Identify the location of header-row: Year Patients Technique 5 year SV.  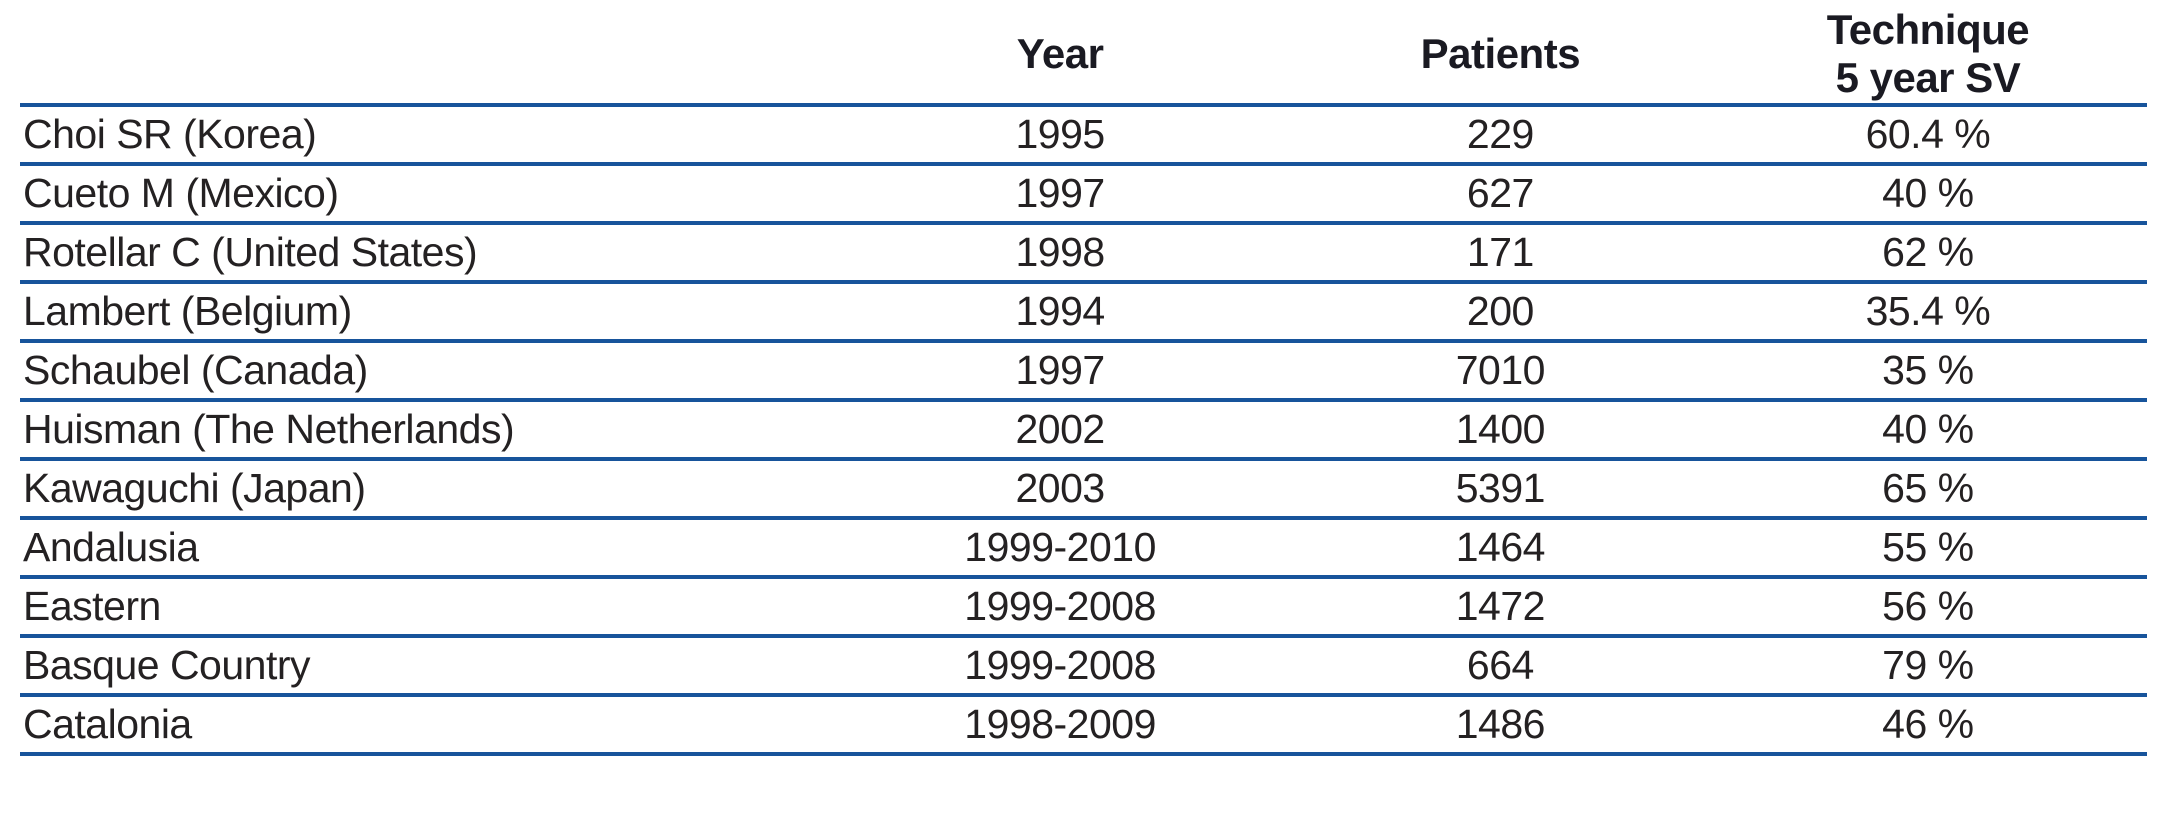
(1083, 55).